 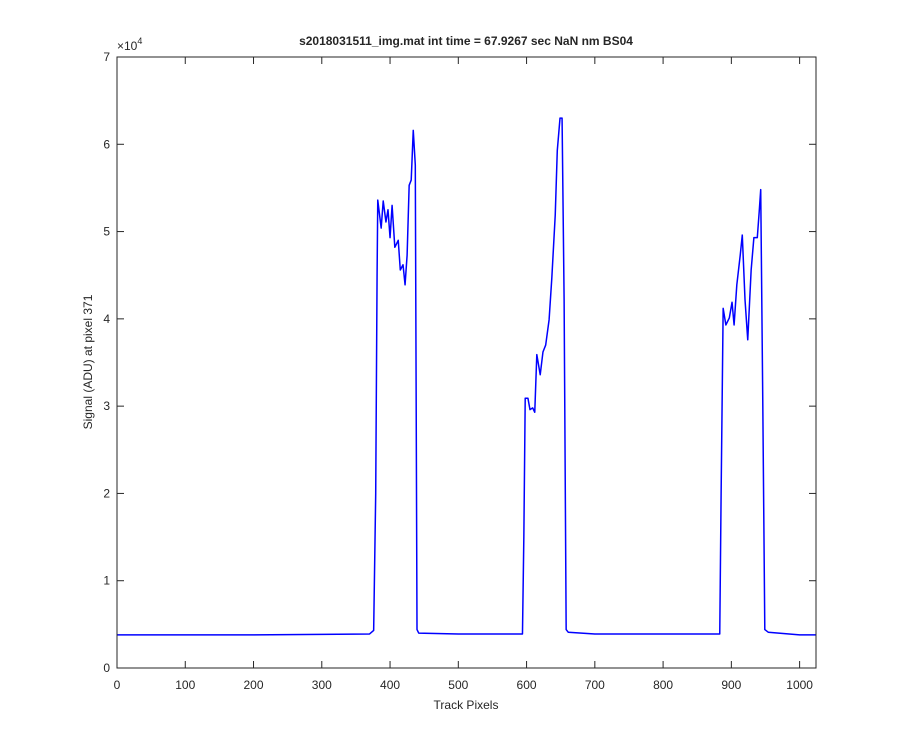 I want to click on x-tick-label: 800, so click(x=663, y=685).